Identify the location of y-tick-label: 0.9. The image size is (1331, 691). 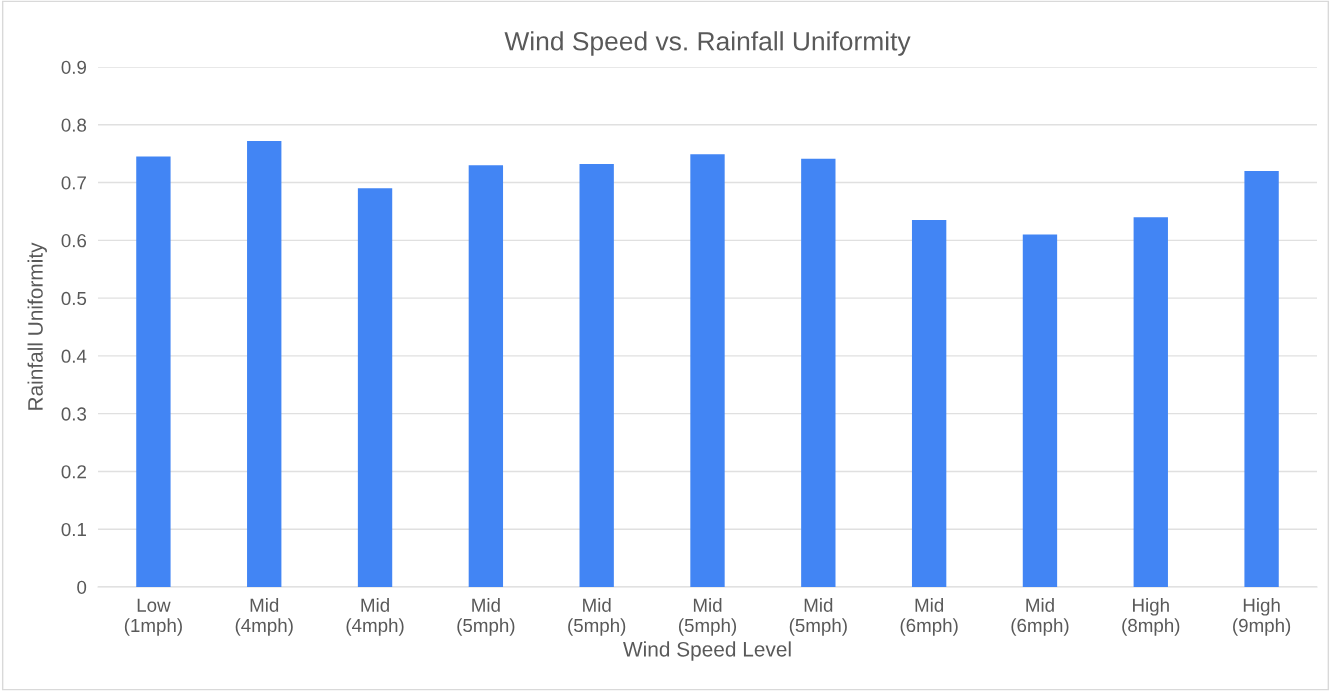
(73, 67).